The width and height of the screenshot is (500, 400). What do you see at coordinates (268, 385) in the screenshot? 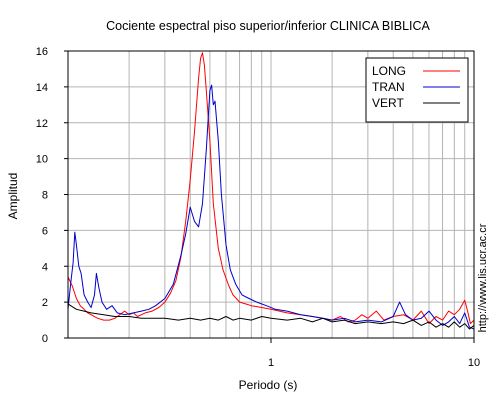
I see `x-axis-label: Periodo (s)` at bounding box center [268, 385].